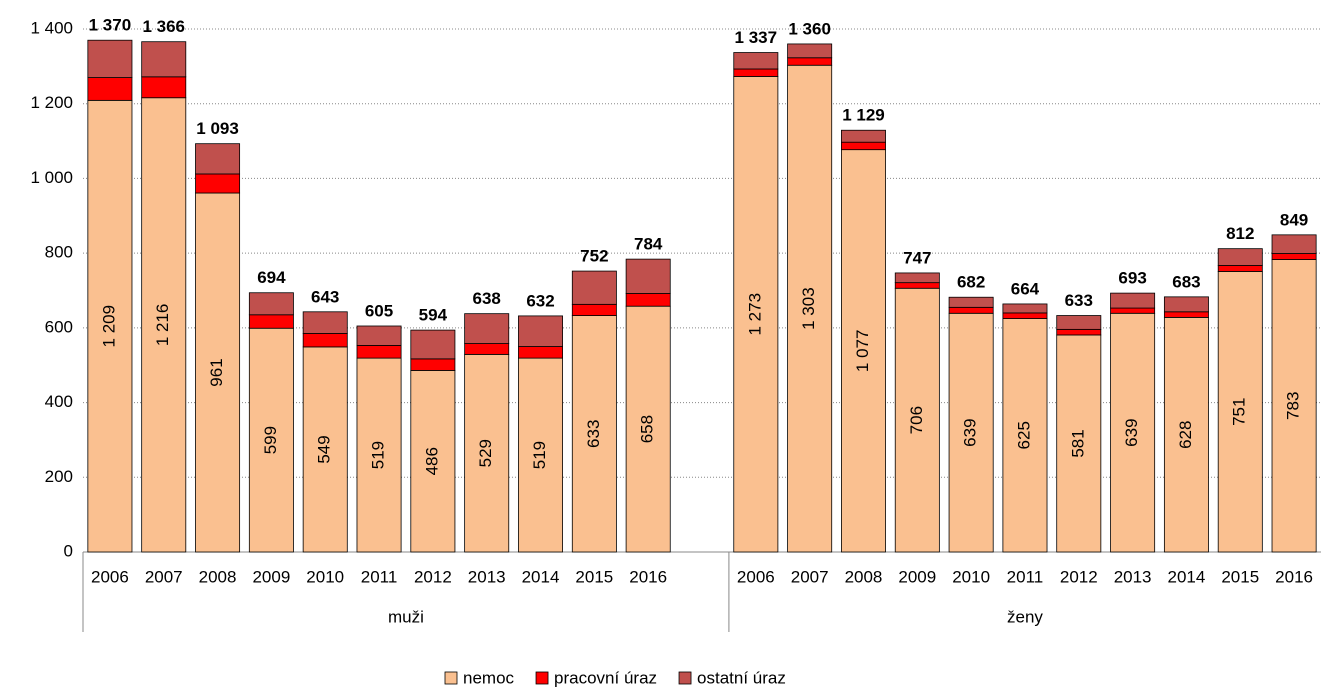 Image resolution: width=1322 pixels, height=694 pixels. I want to click on group-label: ženy, so click(1025, 616).